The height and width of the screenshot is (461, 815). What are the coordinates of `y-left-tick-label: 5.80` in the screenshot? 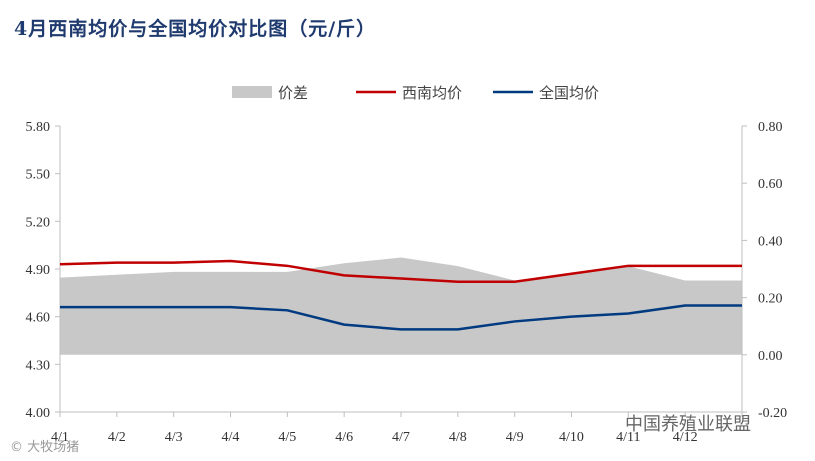 It's located at (38, 127).